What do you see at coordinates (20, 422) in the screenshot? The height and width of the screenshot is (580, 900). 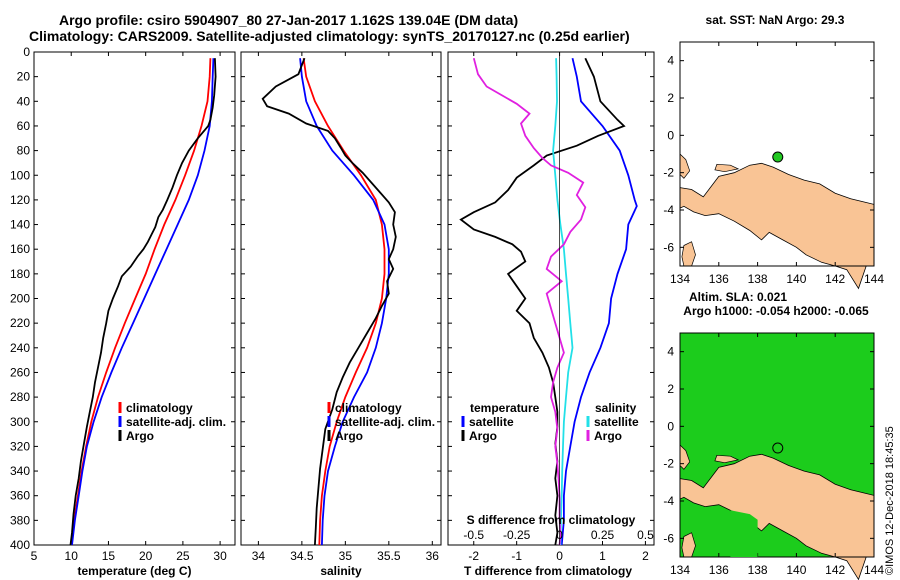 I see `y-tick-label: 300` at bounding box center [20, 422].